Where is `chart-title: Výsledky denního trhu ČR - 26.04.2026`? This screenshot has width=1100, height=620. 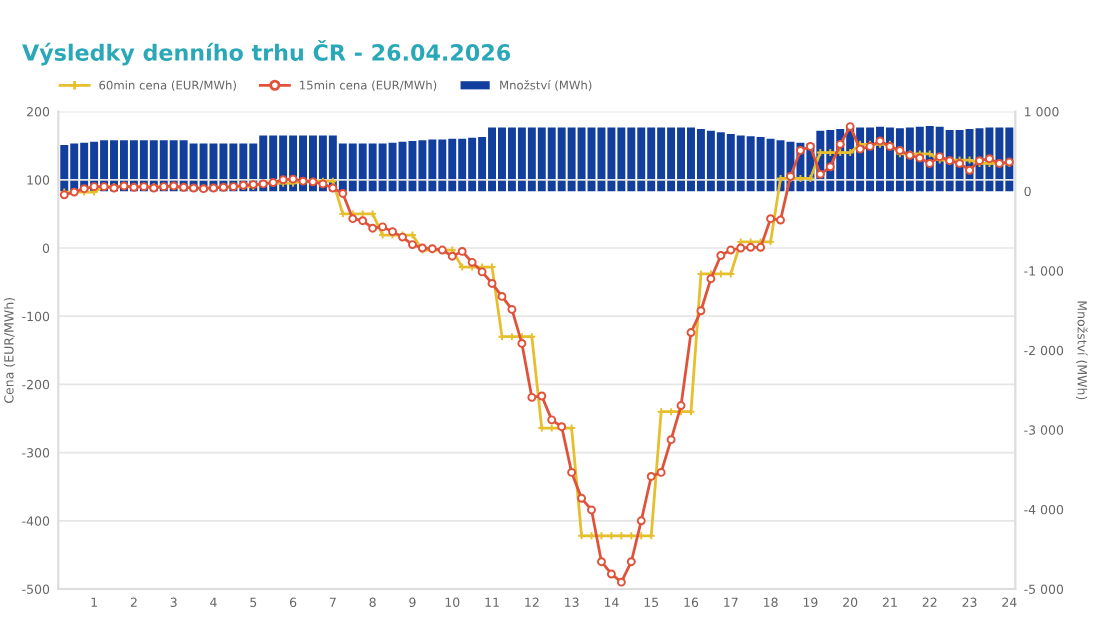
chart-title: Výsledky denního trhu ČR - 26.04.2026 is located at coordinates (266, 53).